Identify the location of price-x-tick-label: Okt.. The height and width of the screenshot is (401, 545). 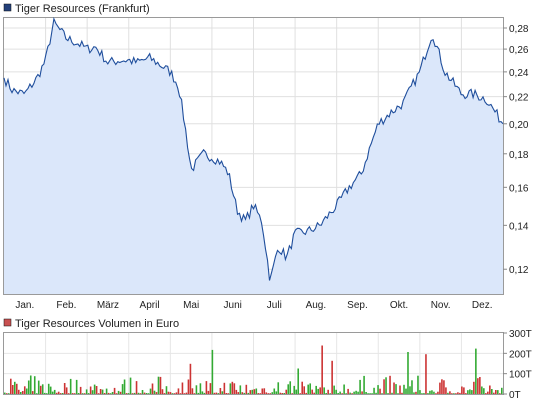
(399, 305).